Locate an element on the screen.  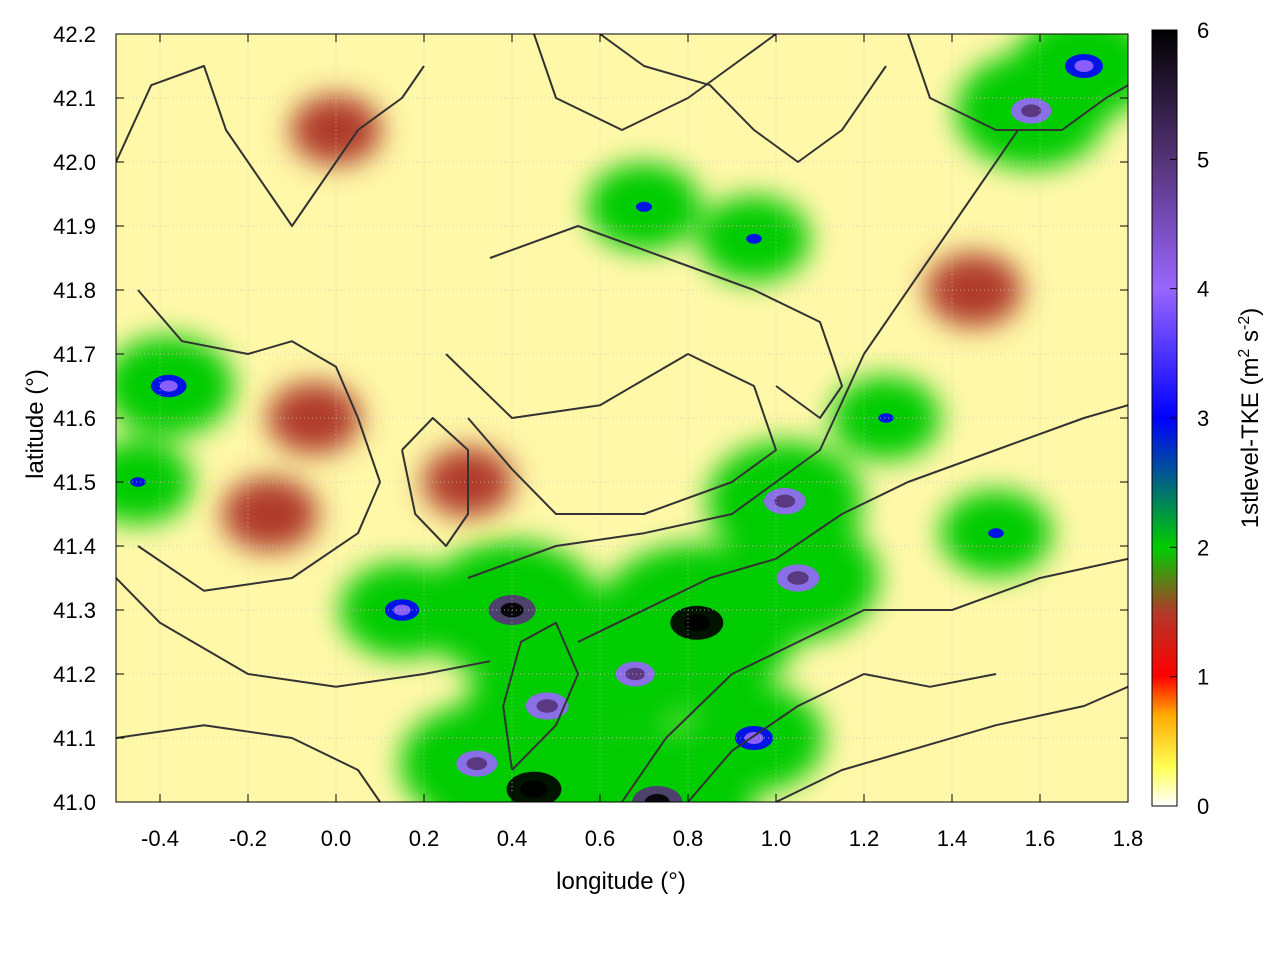
x-tick-label: 1.2 is located at coordinates (864, 838).